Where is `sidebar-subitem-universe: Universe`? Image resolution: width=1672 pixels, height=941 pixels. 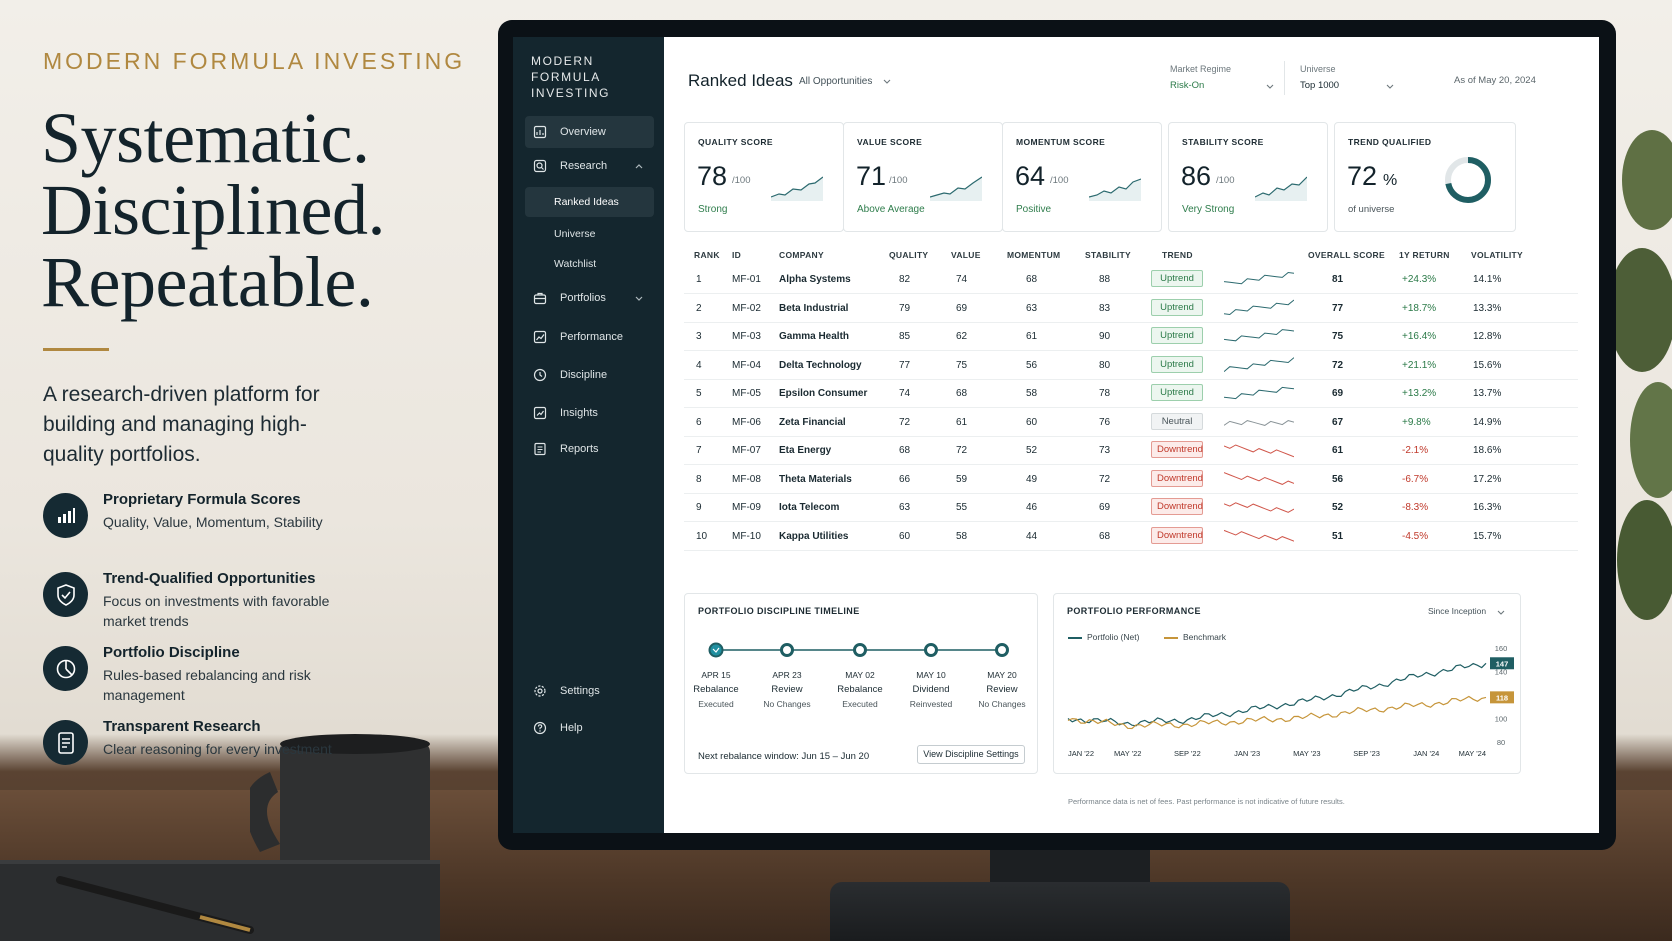 sidebar-subitem-universe: Universe is located at coordinates (575, 234).